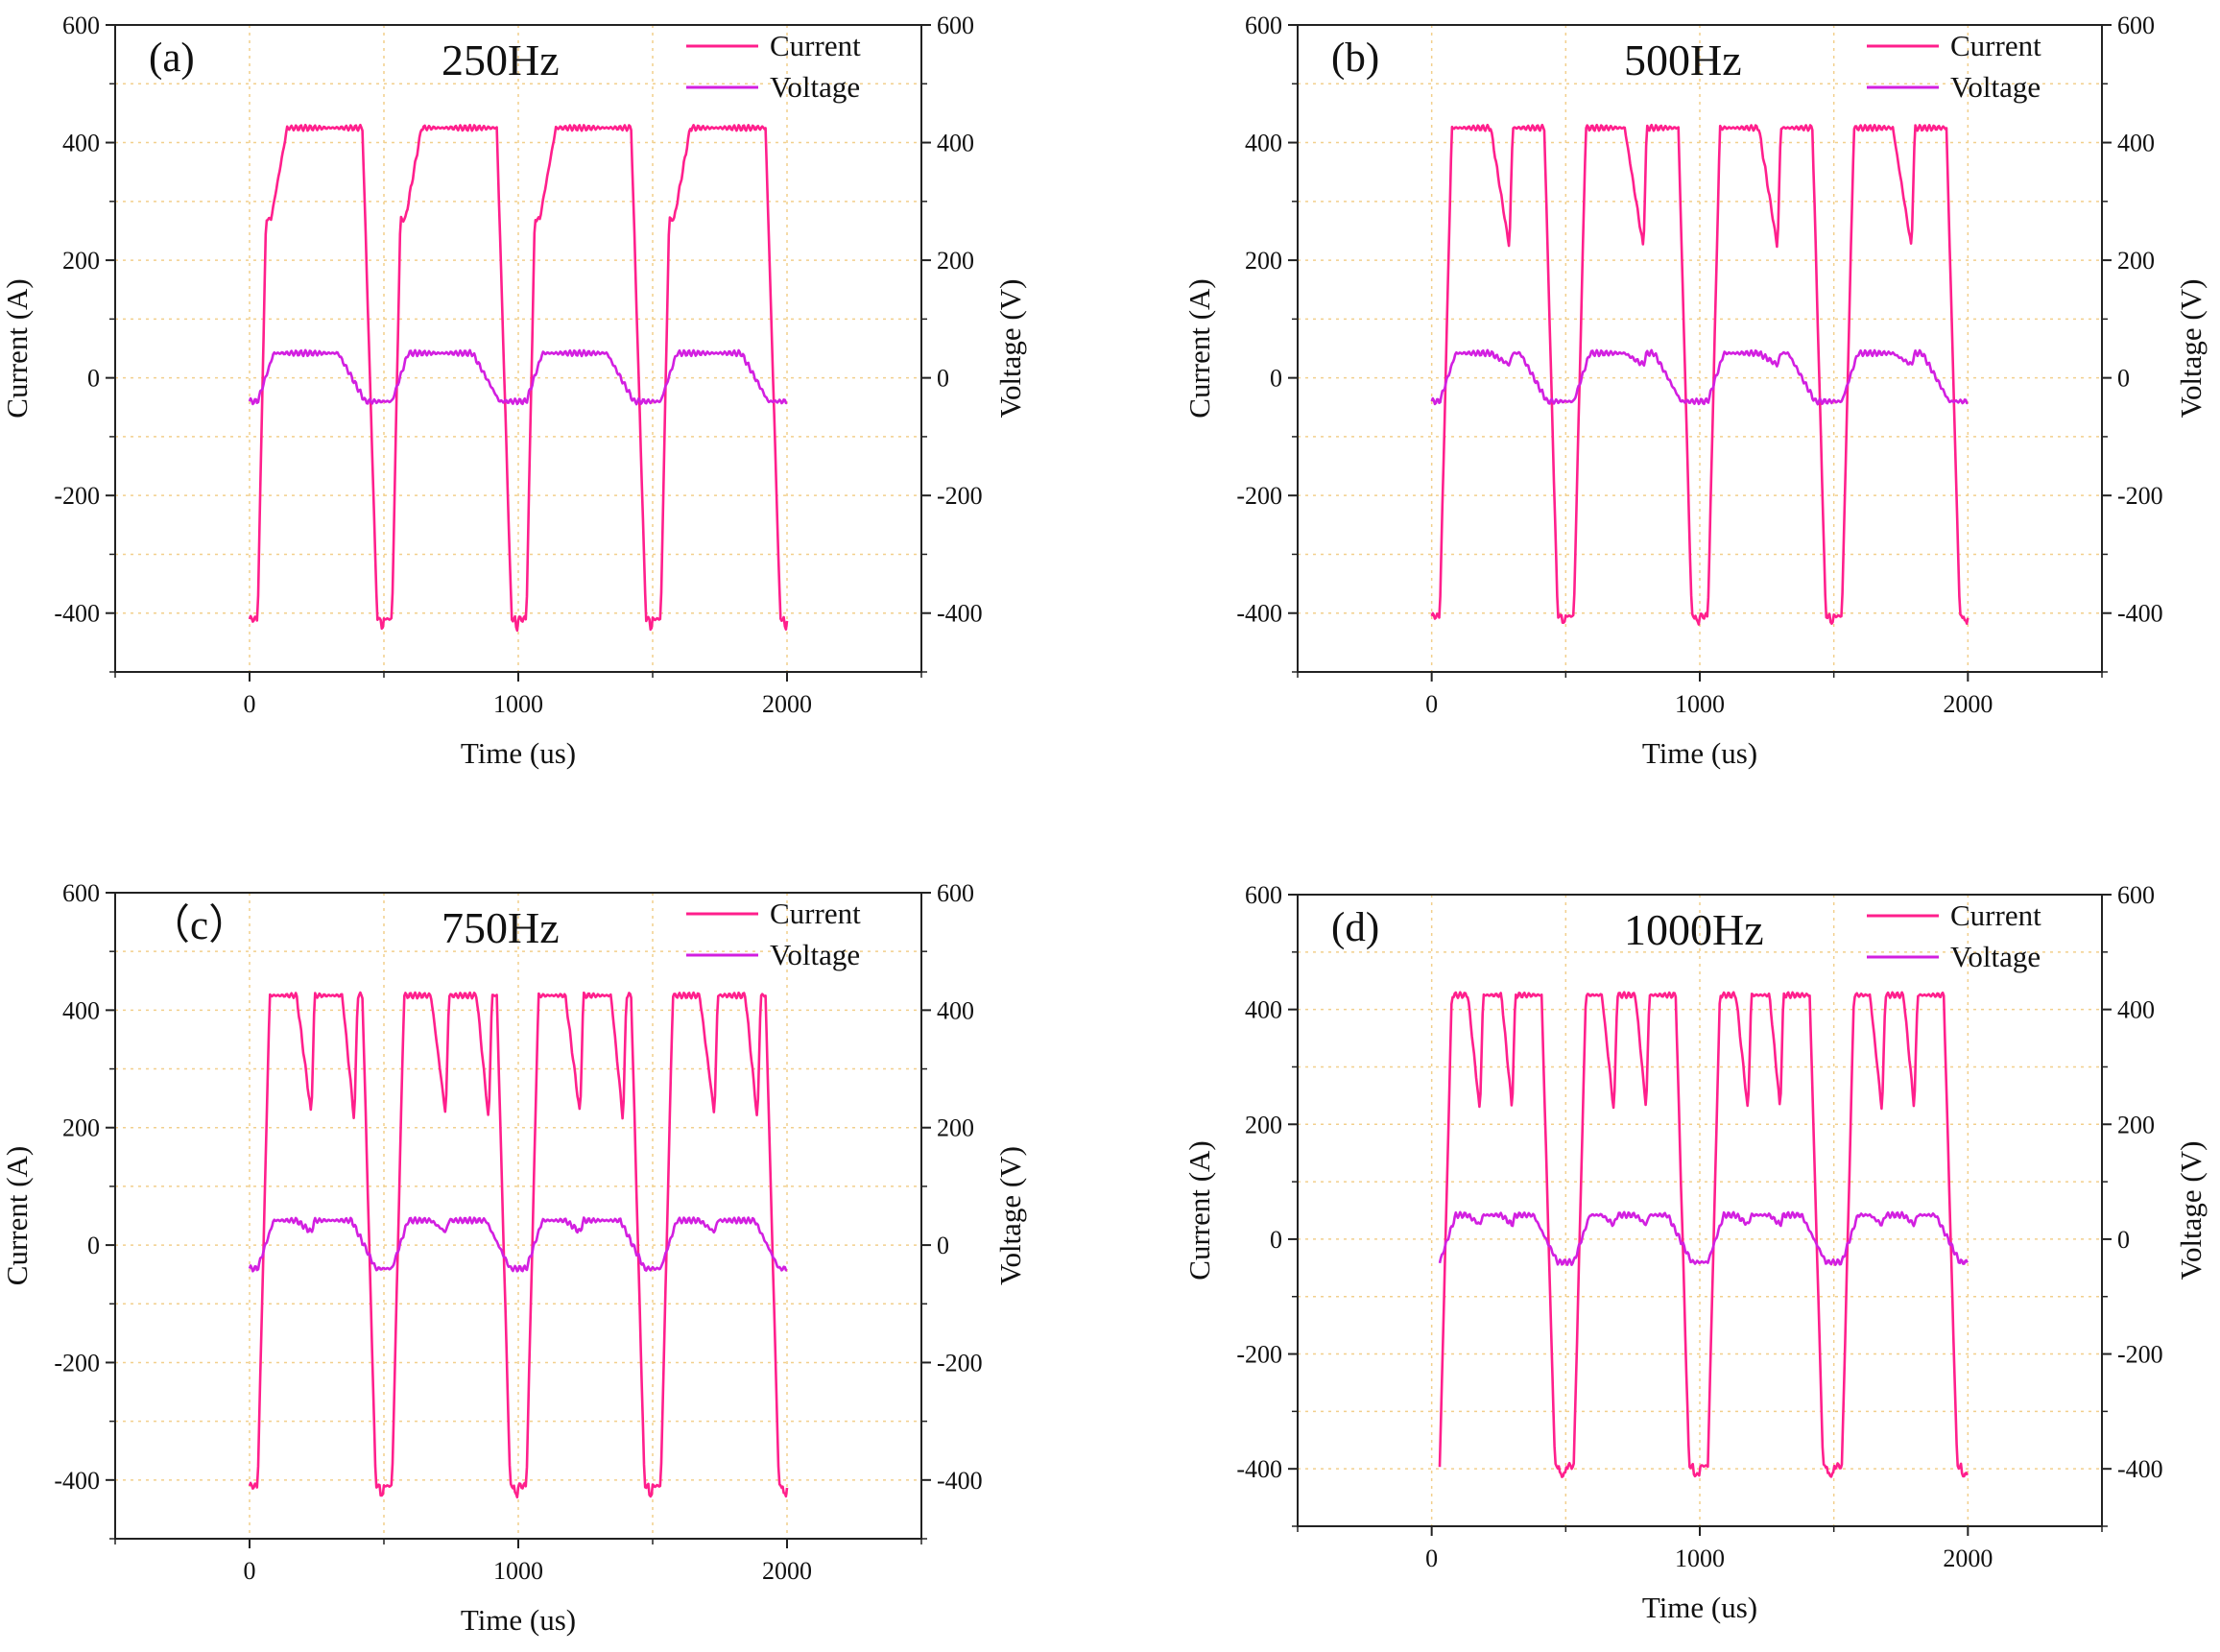 Image resolution: width=2220 pixels, height=1652 pixels. I want to click on frequency-label: 1000Hz, so click(1694, 929).